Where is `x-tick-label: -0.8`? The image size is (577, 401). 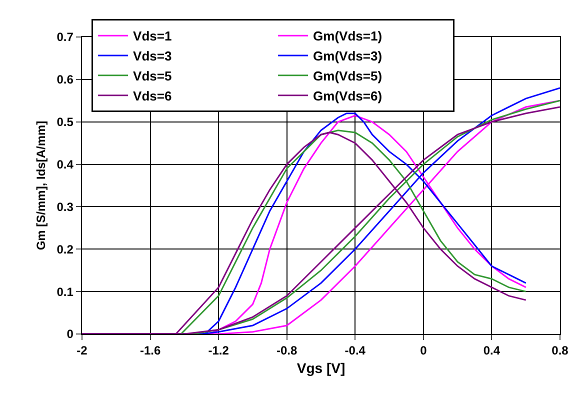 x-tick-label: -0.8 is located at coordinates (287, 351).